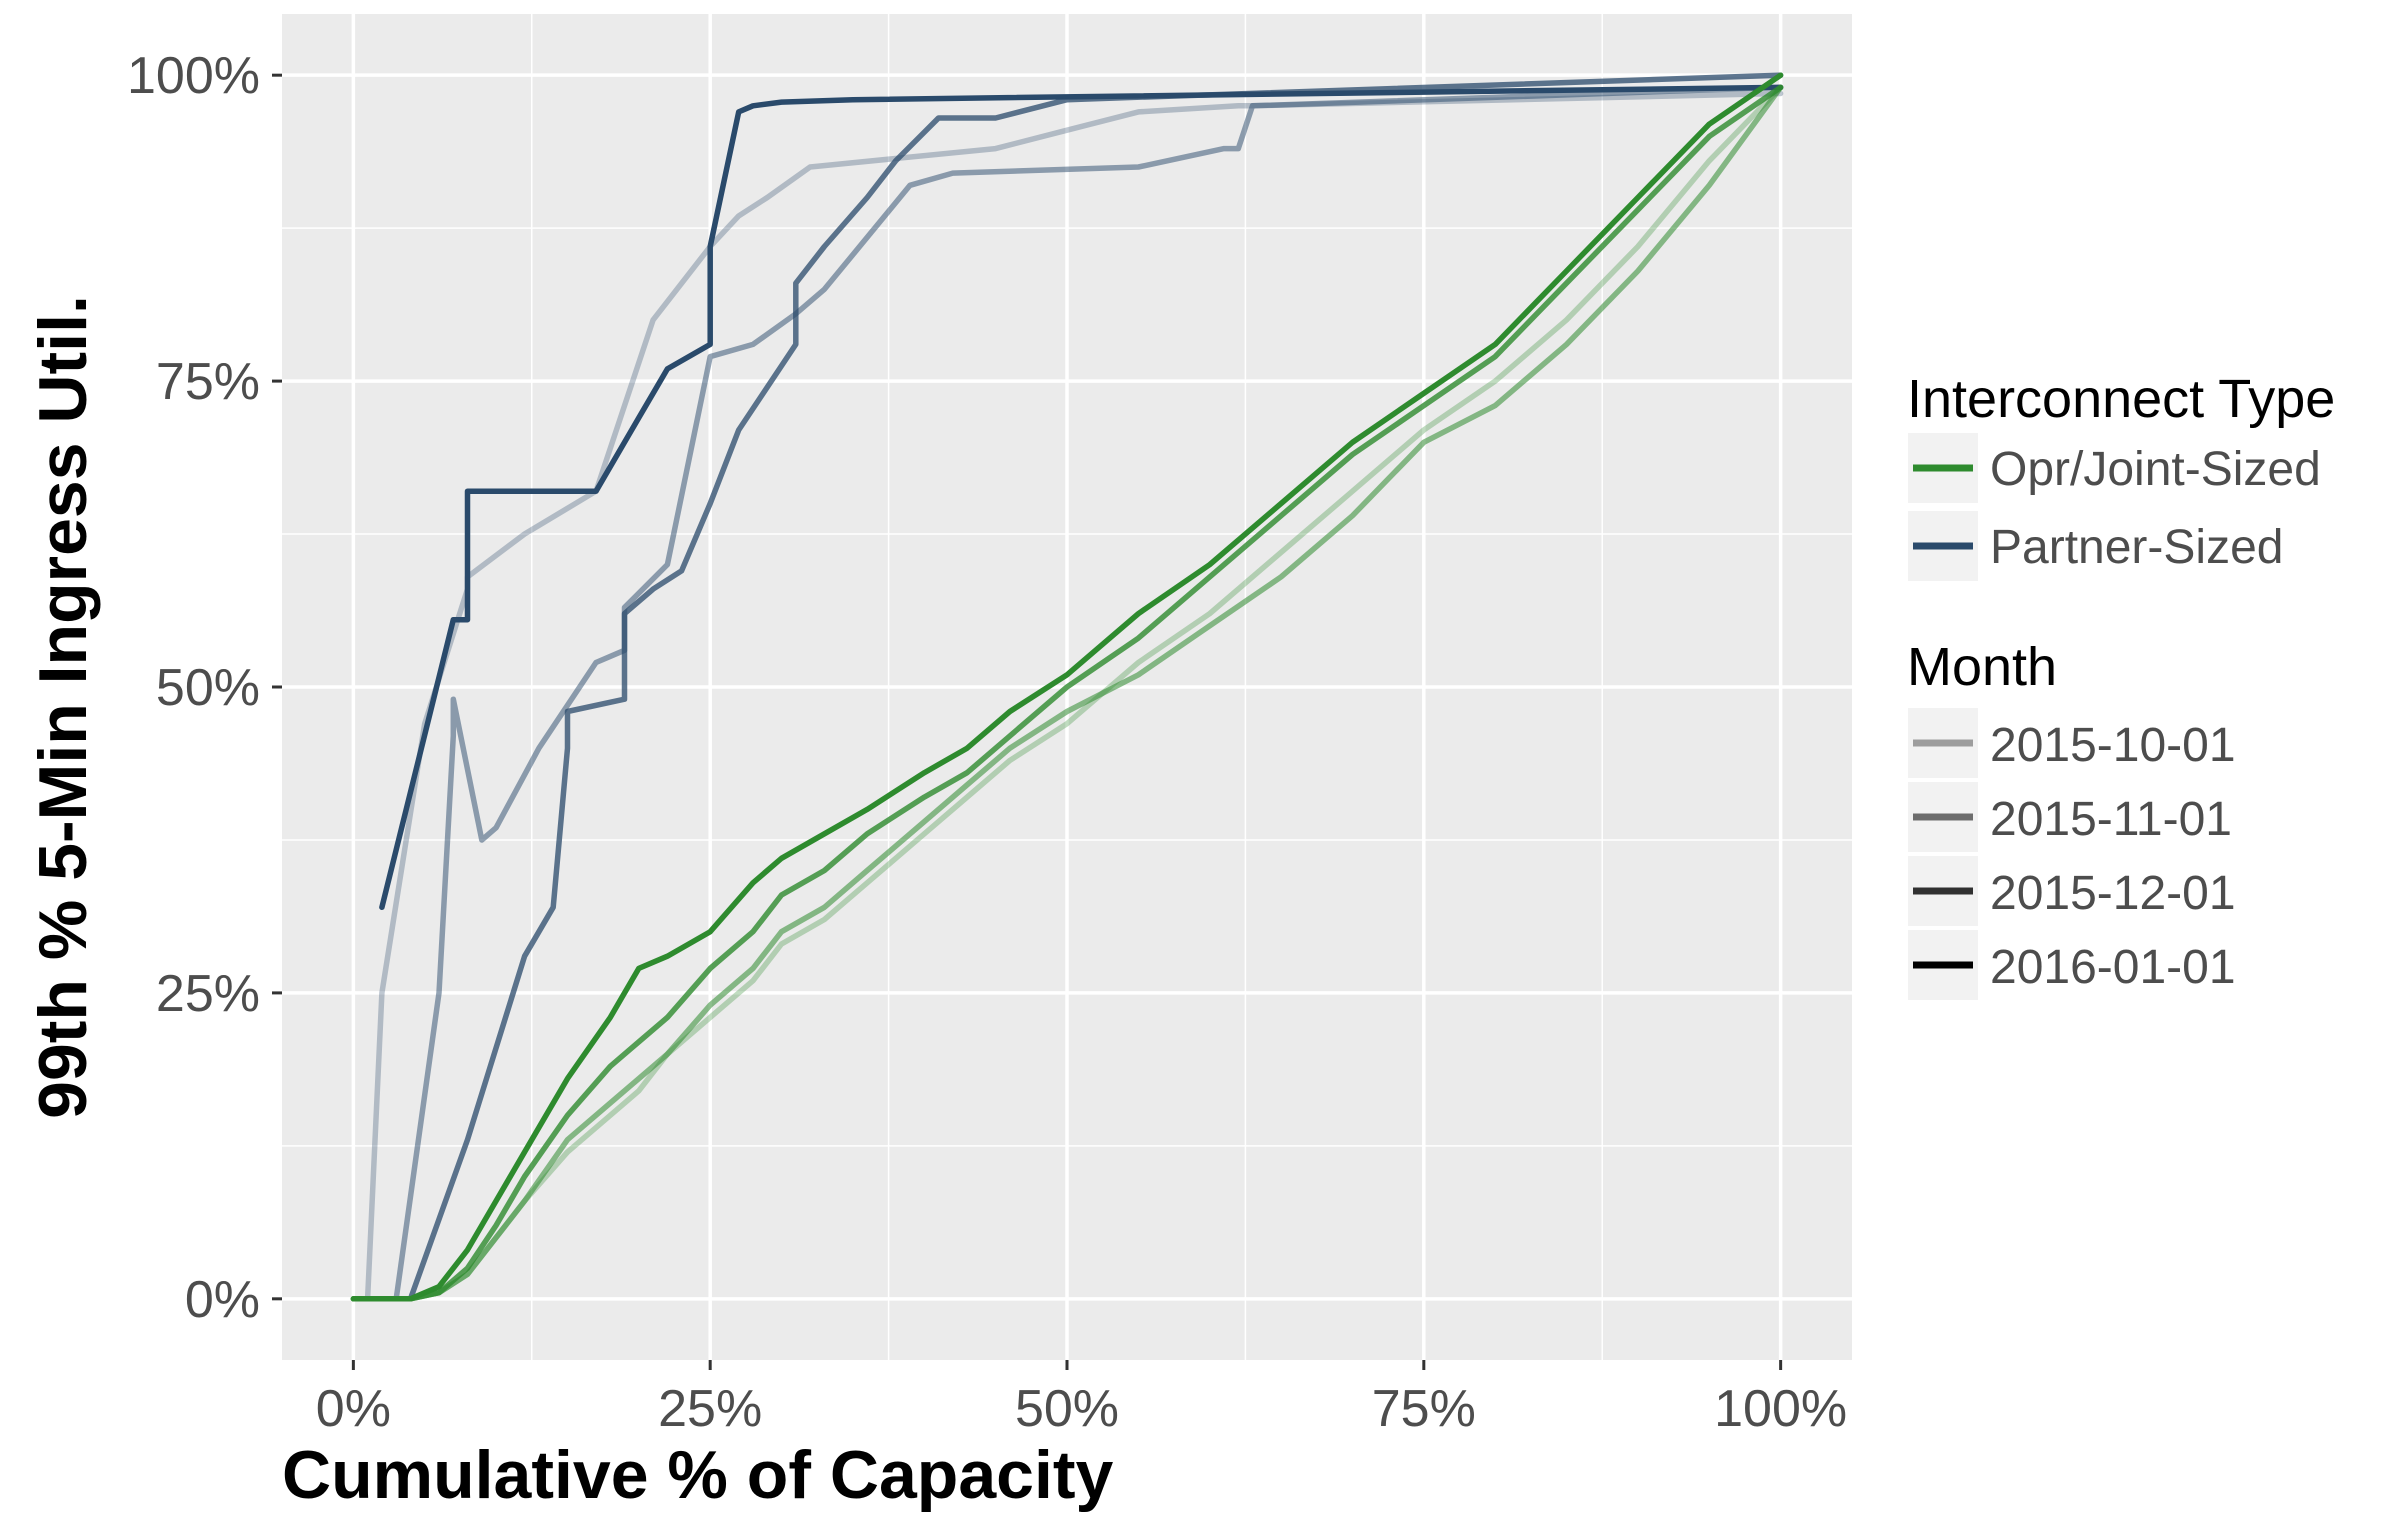  Describe the element at coordinates (2111, 819) in the screenshot. I see `legend-label-m2: 2015-11-01` at that location.